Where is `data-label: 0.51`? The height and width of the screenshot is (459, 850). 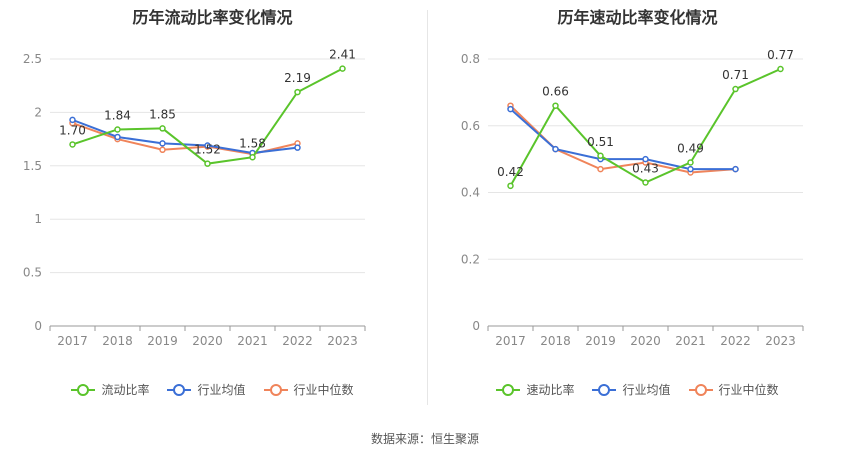 data-label: 0.51 is located at coordinates (600, 142).